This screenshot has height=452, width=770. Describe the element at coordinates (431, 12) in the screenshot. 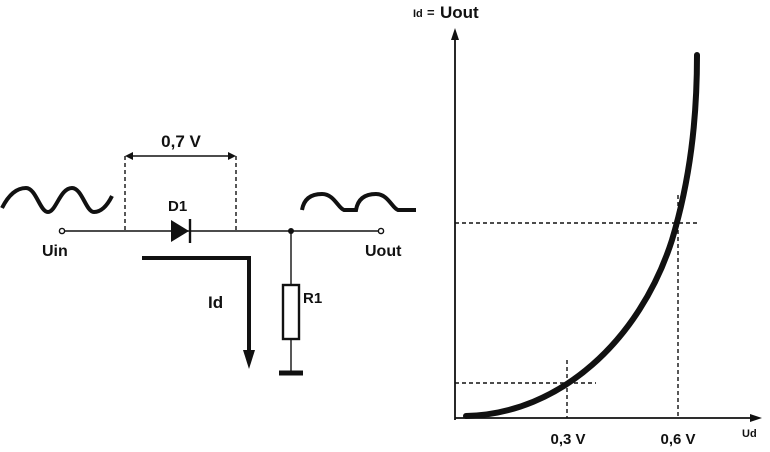

I see `y-axis-equals: =` at that location.